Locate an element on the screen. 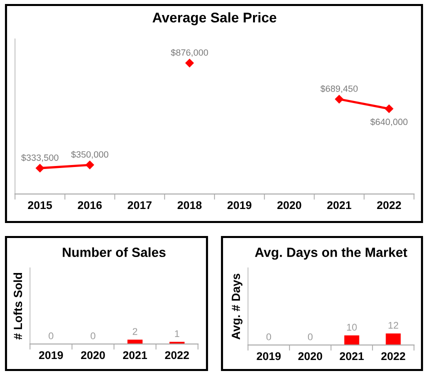  data-label: 12 is located at coordinates (393, 325).